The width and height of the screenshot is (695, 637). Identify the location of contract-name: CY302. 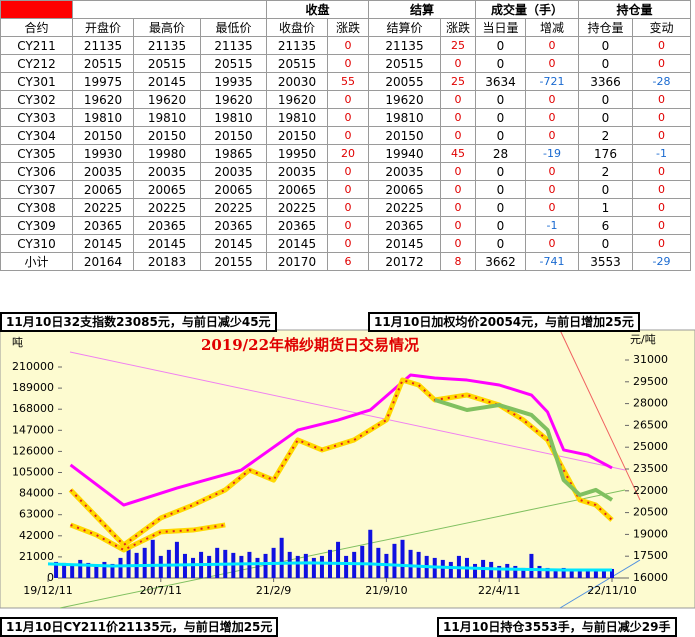
(36, 99).